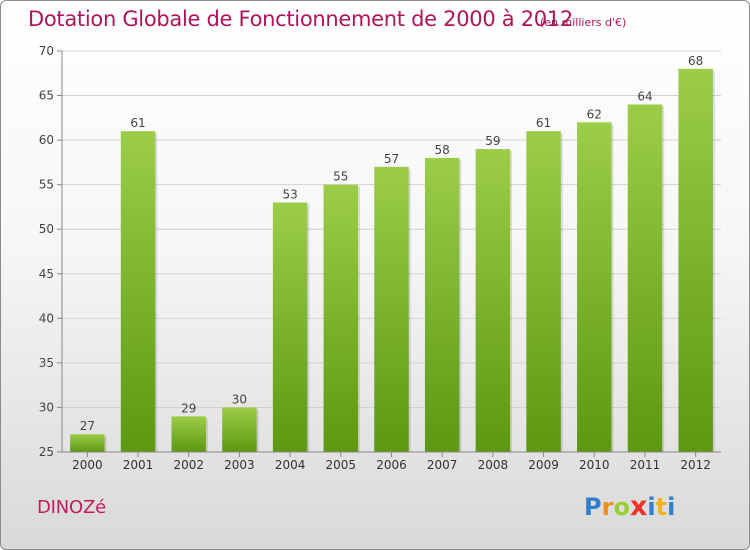  What do you see at coordinates (46, 318) in the screenshot?
I see `y-tick-label: 40` at bounding box center [46, 318].